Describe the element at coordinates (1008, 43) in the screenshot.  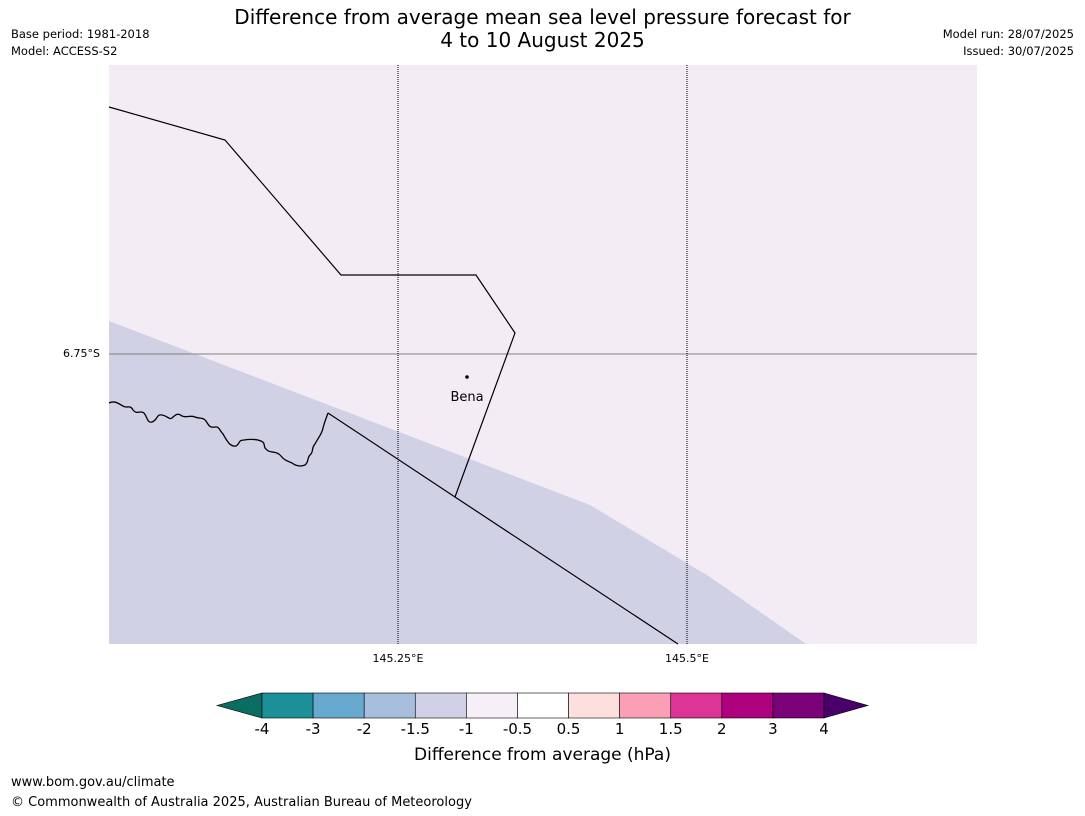
I see `meta-right: Model run: 28/07/2025 Issued: 30/07/2025` at that location.